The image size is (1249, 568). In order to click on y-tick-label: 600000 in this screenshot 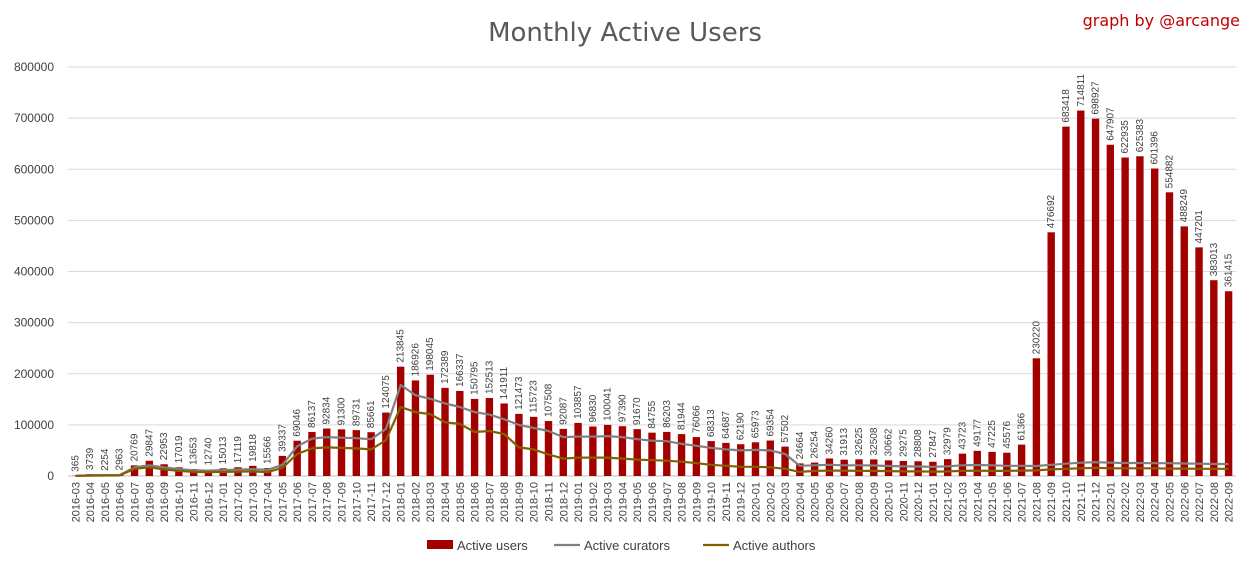, I will do `click(34, 169)`.